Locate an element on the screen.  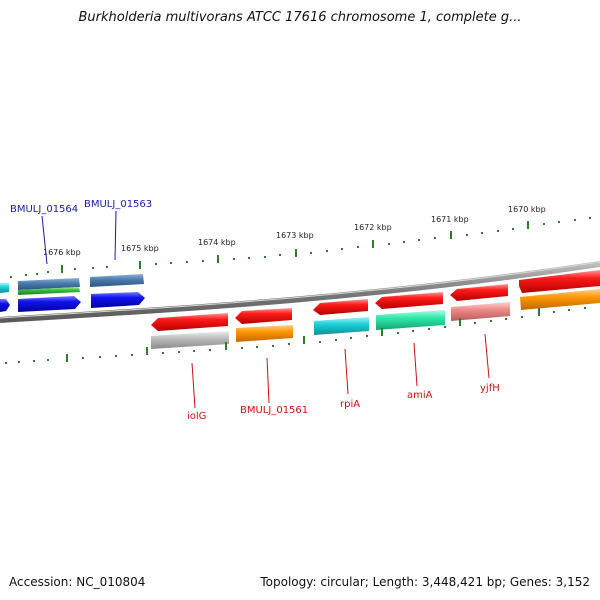
tick-label: 1673 kbp is located at coordinates (295, 235).